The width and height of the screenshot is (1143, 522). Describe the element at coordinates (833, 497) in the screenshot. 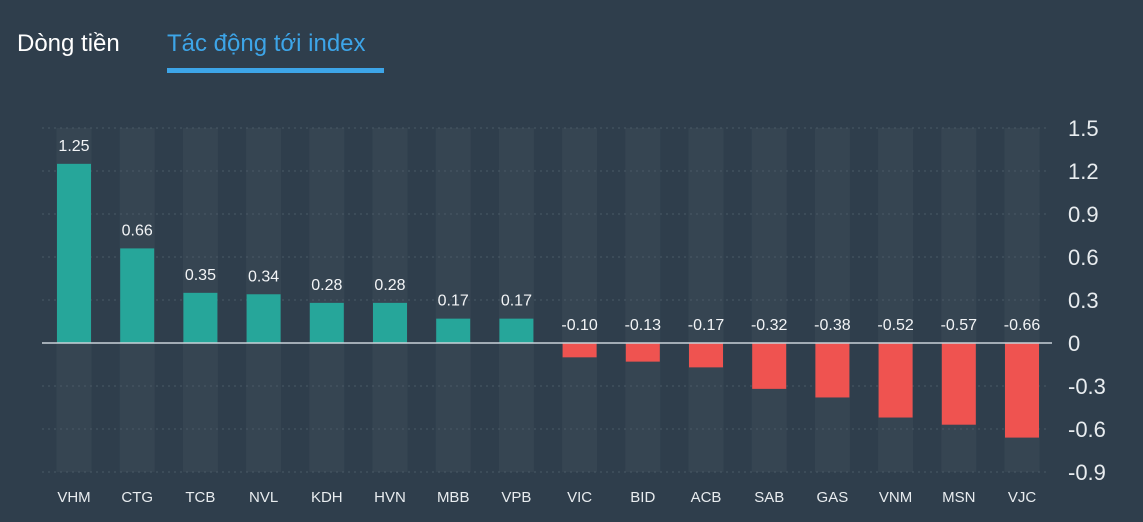

I see `x-tick-label-gas: GAS` at that location.